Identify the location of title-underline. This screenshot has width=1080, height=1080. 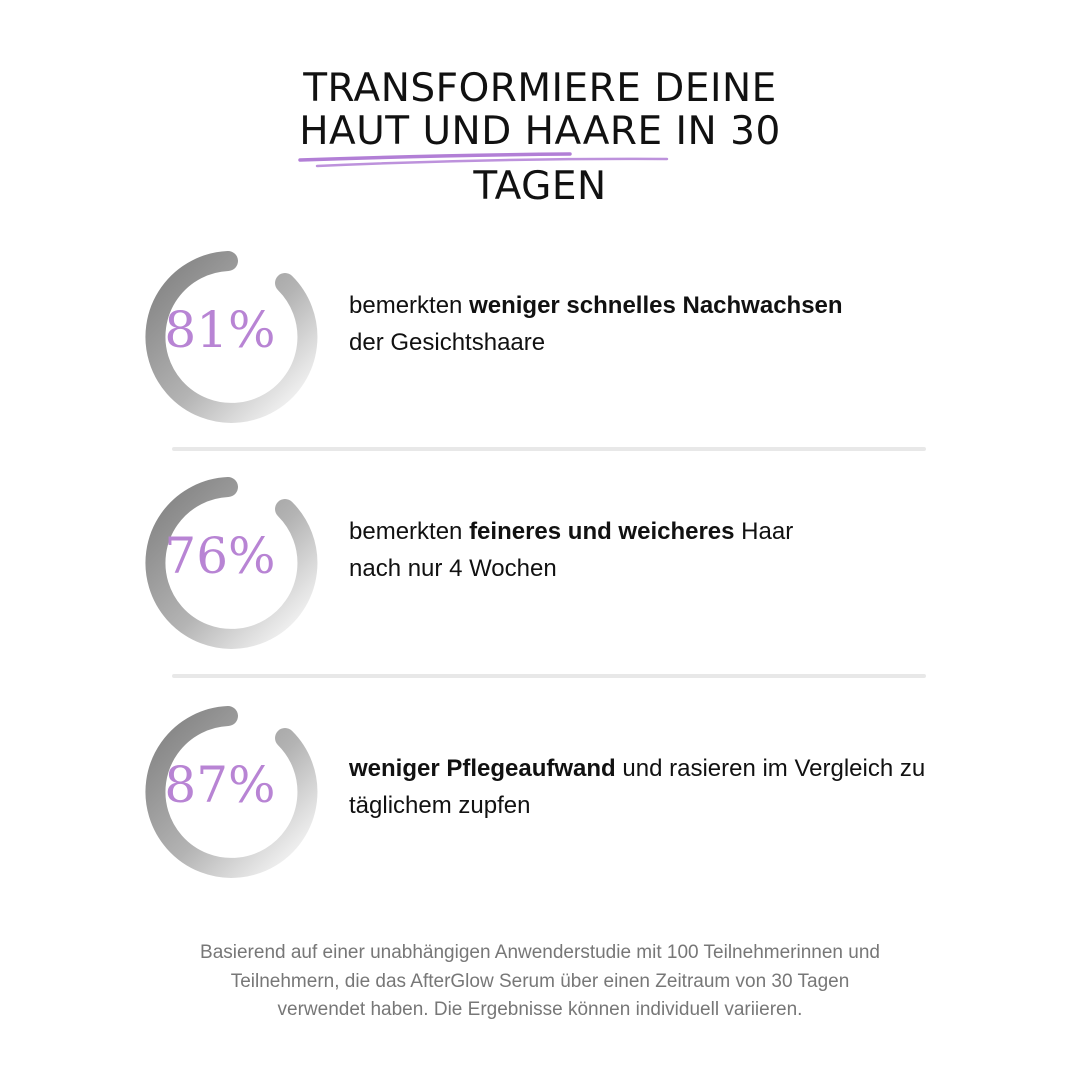
(483, 160).